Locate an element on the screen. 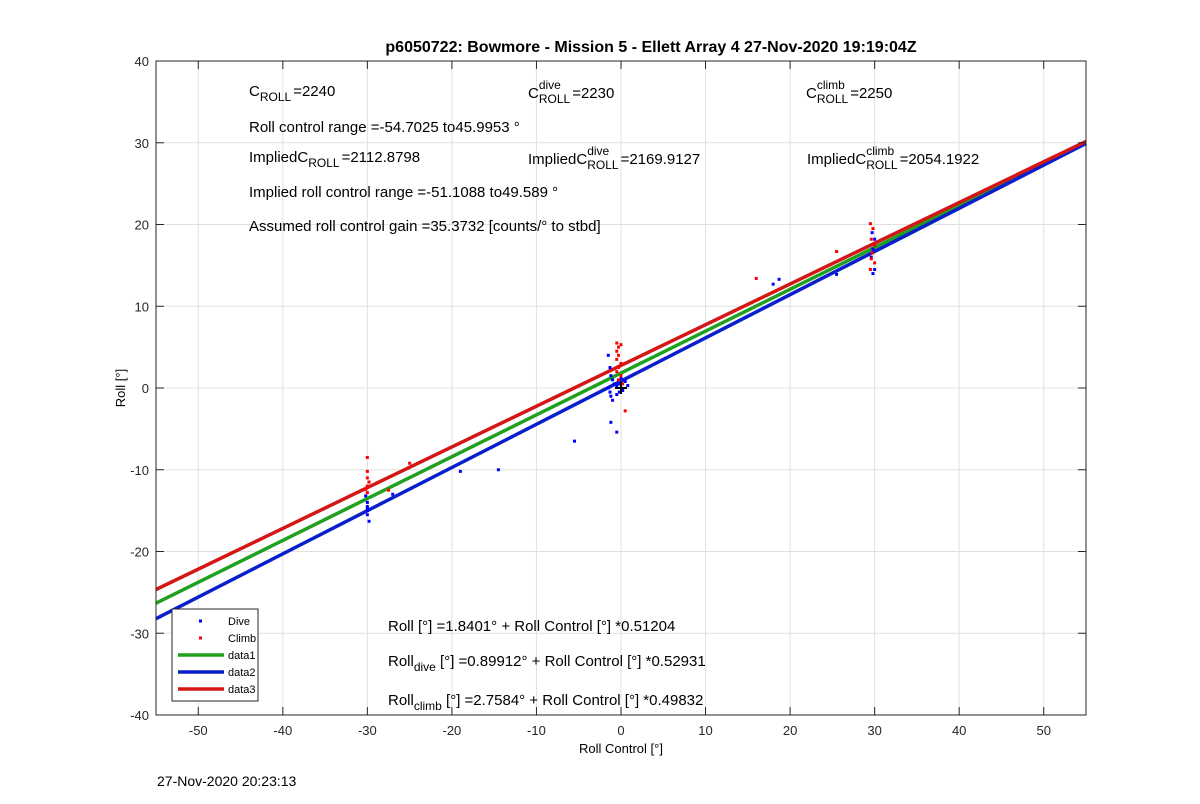 The image size is (1200, 804). x-tick-label: 30 is located at coordinates (874, 730).